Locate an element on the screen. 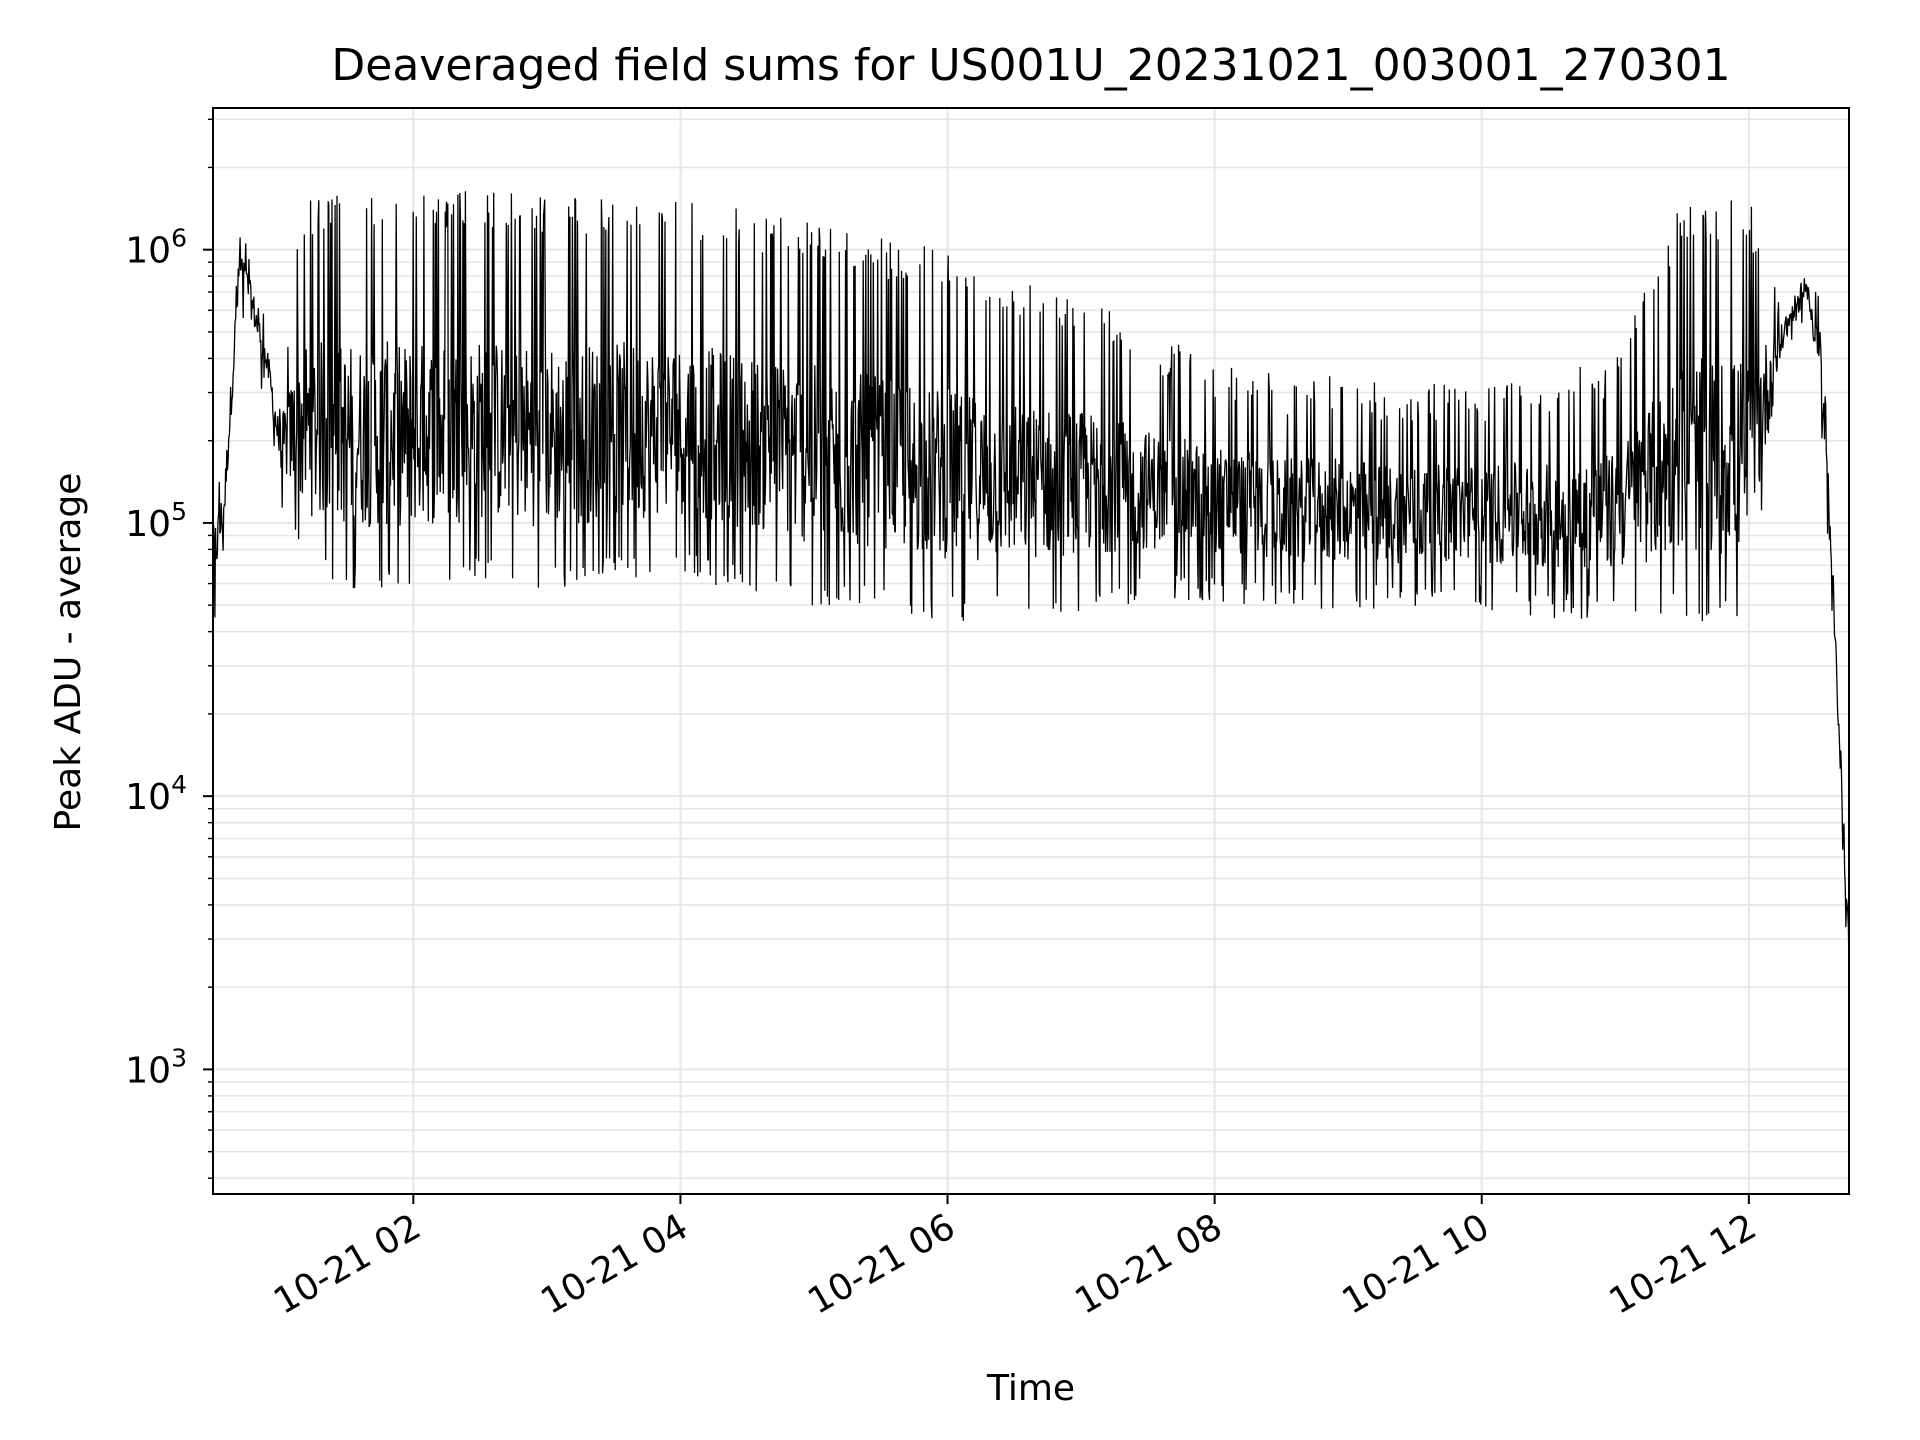 The image size is (1920, 1440). y-tick-label: 10⁵ is located at coordinates (156, 521).